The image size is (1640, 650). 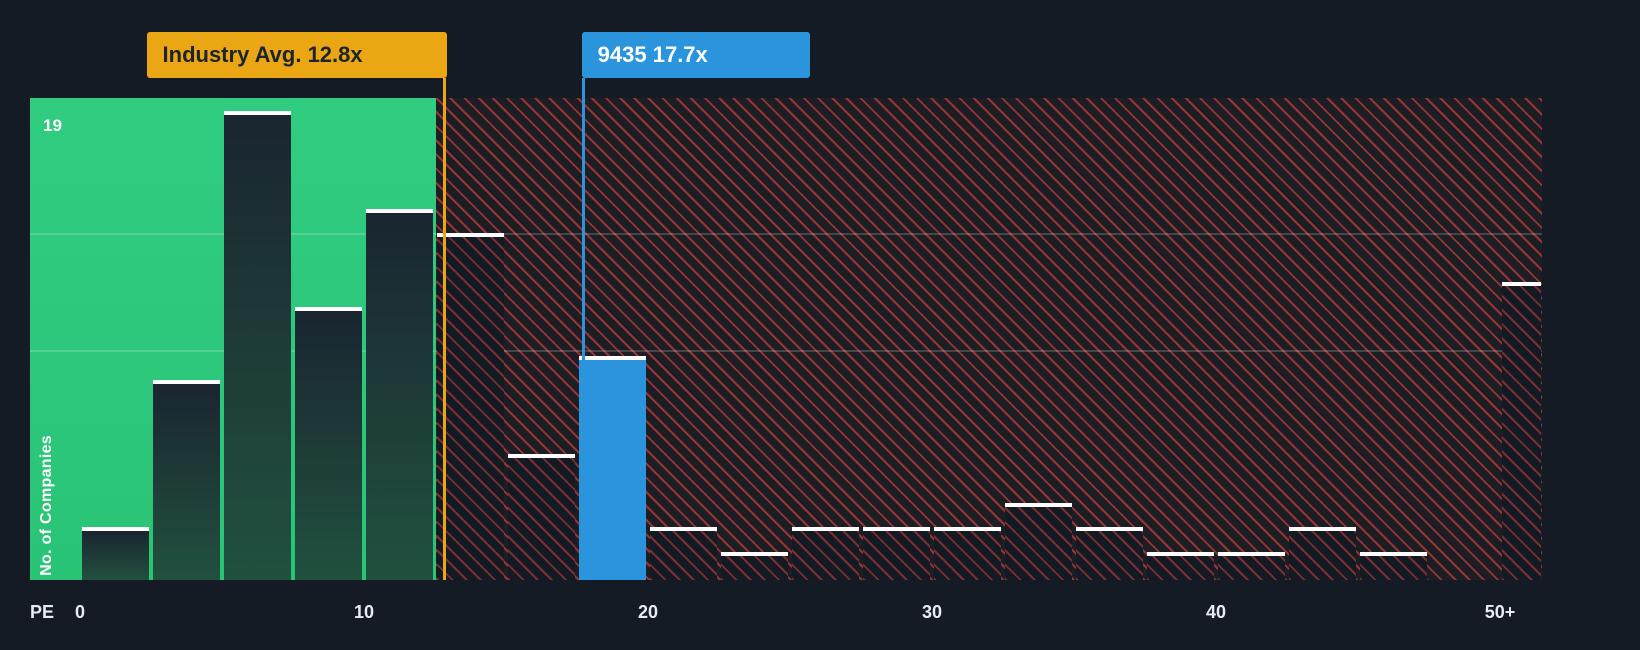 I want to click on y-axis-title: No. of Companies, so click(x=46, y=505).